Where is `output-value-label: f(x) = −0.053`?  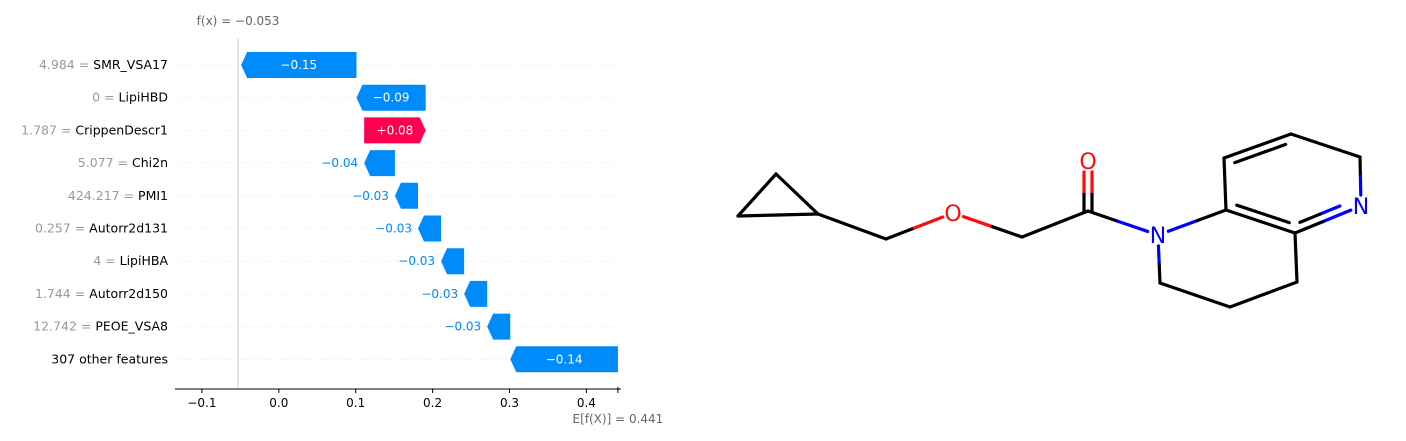 output-value-label: f(x) = −0.053 is located at coordinates (238, 21).